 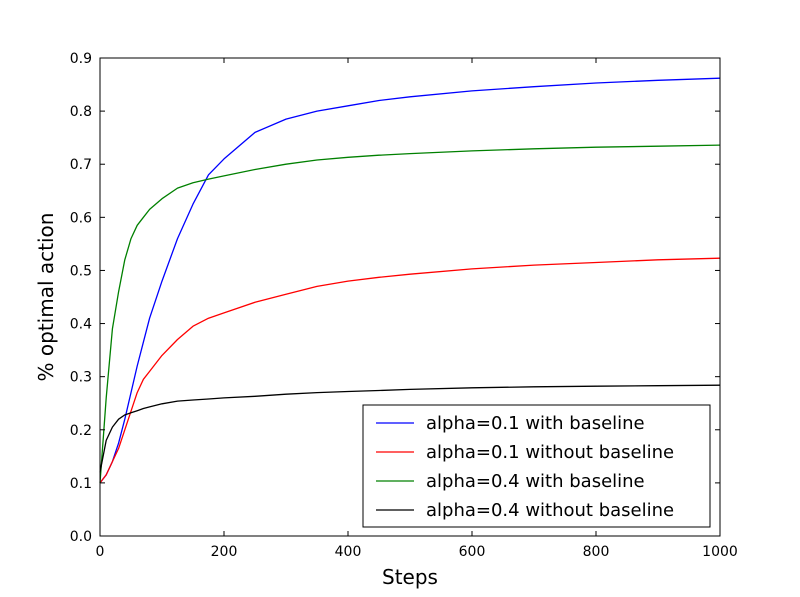 What do you see at coordinates (81, 431) in the screenshot?
I see `y-tick-label: 0.2` at bounding box center [81, 431].